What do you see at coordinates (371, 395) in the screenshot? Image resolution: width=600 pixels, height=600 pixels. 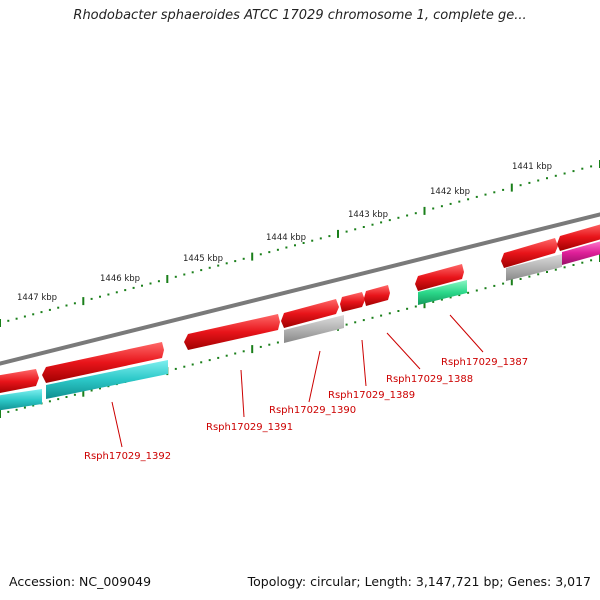 I see `gene-label: Rsph17029_1389` at bounding box center [371, 395].